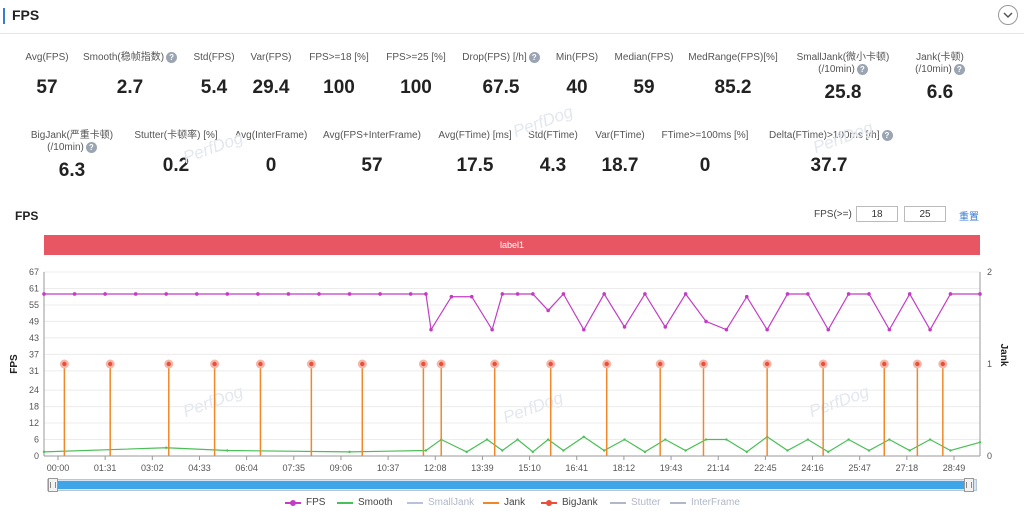  Describe the element at coordinates (271, 135) in the screenshot. I see `metric-label: Avg(InterFrame)` at that location.